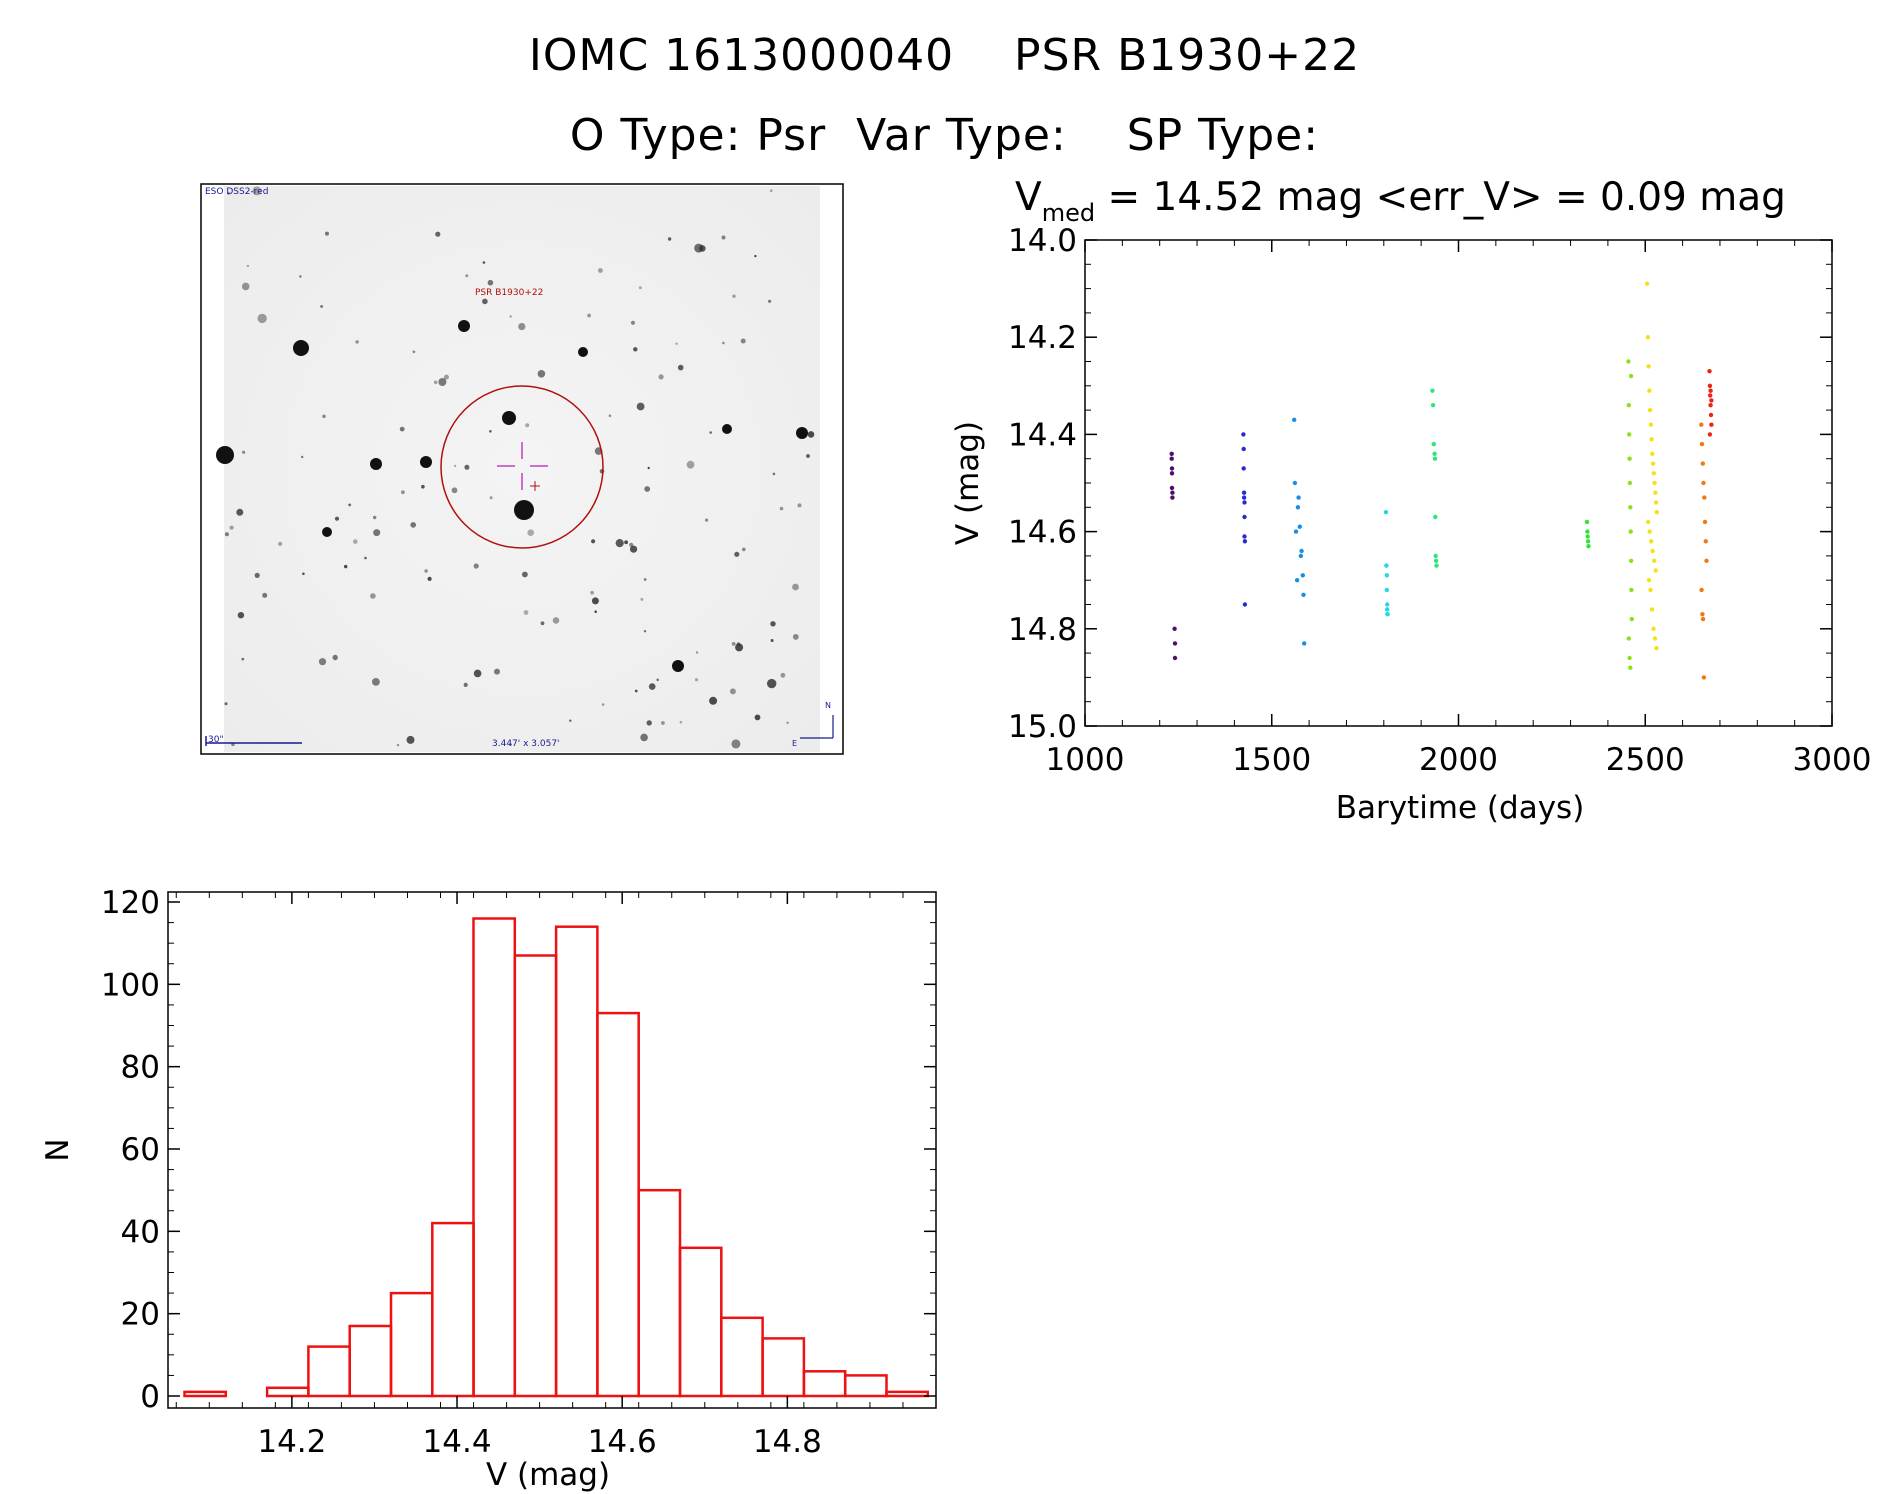  What do you see at coordinates (552, 1150) in the screenshot?
I see `histogram-frame` at bounding box center [552, 1150].